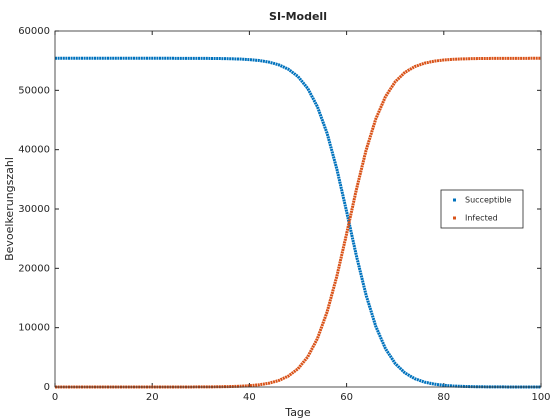 The height and width of the screenshot is (420, 560). What do you see at coordinates (443, 397) in the screenshot?
I see `x-tick-label: 80` at bounding box center [443, 397].